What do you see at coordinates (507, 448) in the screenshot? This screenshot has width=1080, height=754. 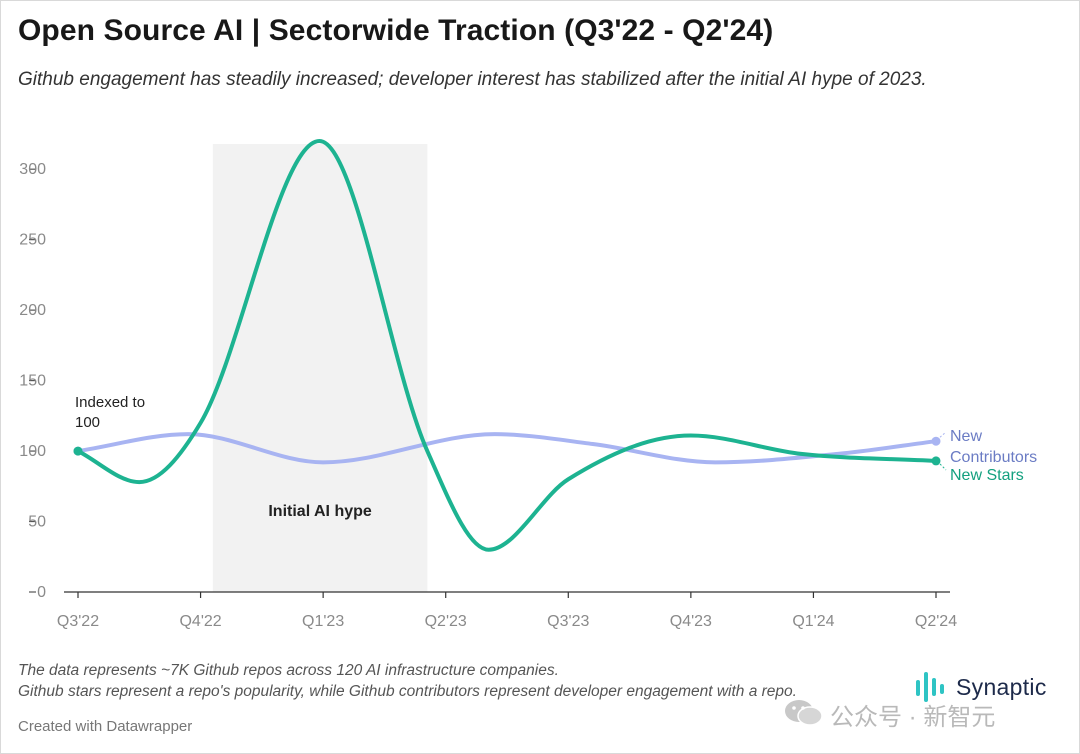 I see `series-line-new-contributors` at bounding box center [507, 448].